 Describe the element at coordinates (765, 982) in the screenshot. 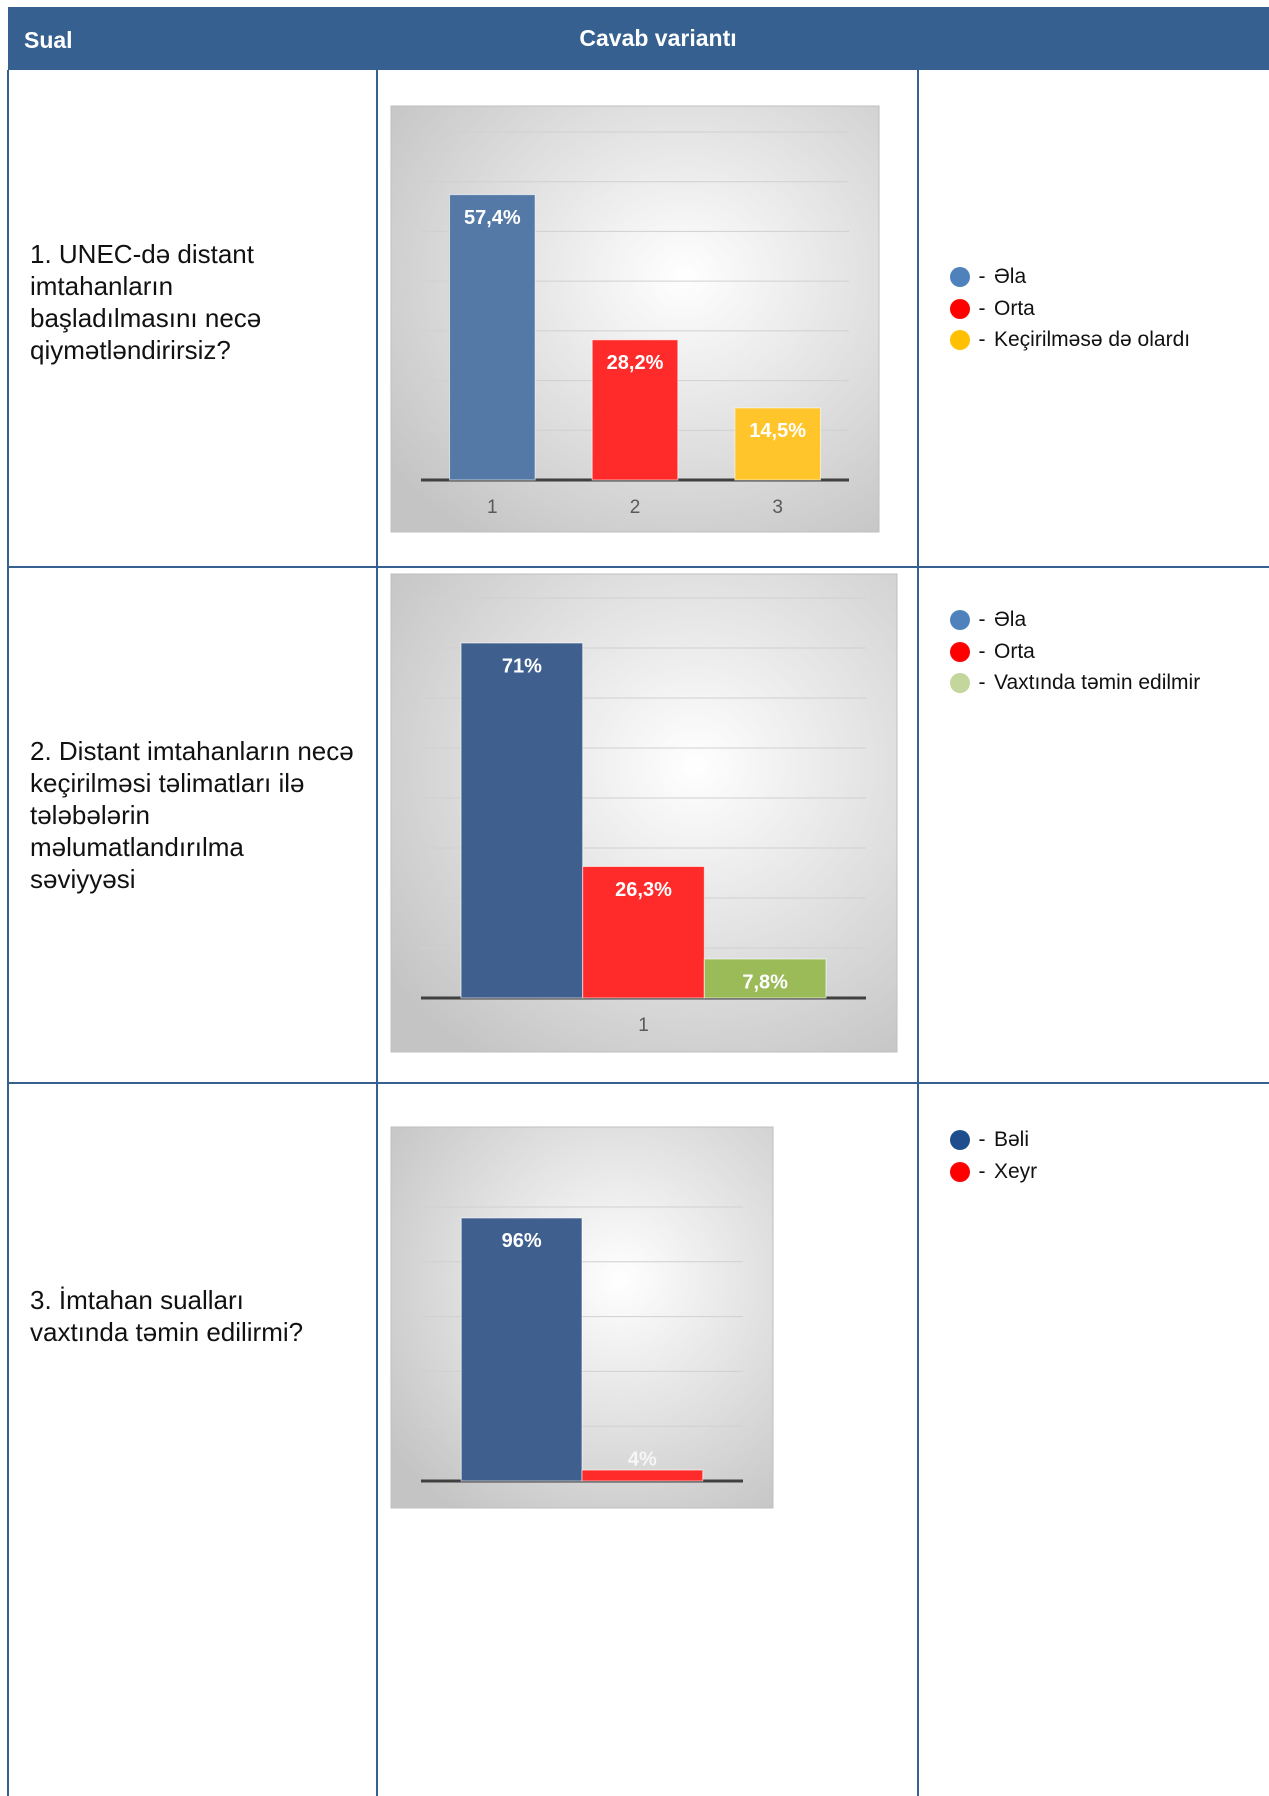

I see `data-label: 7,8%` at that location.